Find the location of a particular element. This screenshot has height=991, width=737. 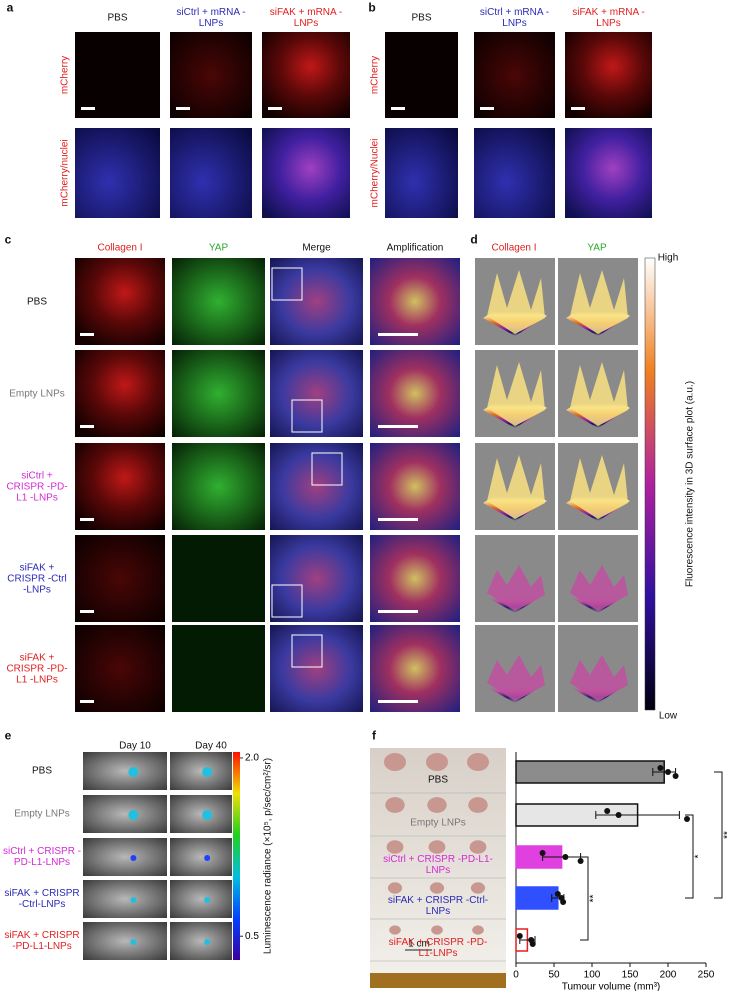

colorbar-tick-label: 0.5 is located at coordinates (252, 936).